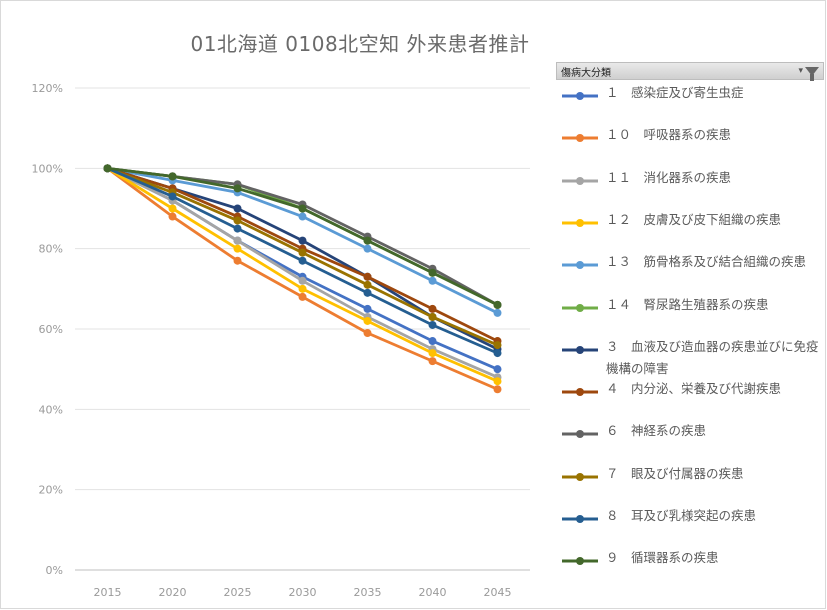 This screenshot has width=827, height=610. I want to click on series-3-point, so click(237, 240).